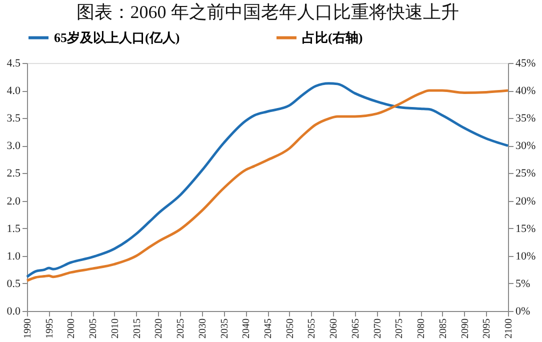 Image resolution: width=542 pixels, height=342 pixels. Describe the element at coordinates (526, 256) in the screenshot. I see `y2-tick-label: 10%` at that location.